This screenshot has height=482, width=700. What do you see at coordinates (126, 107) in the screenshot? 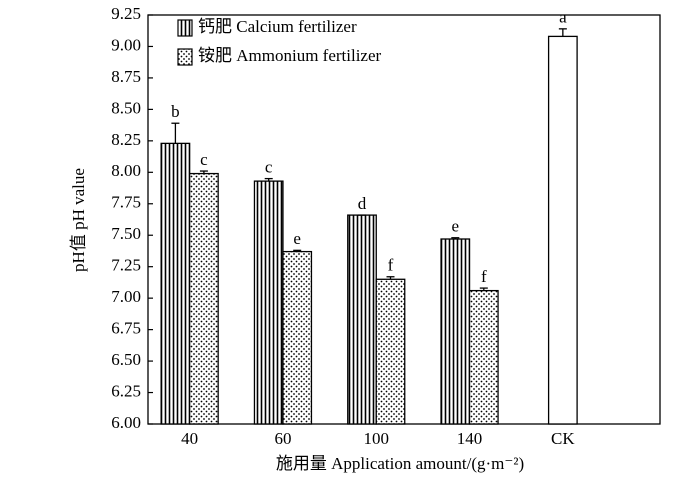
I see `y-tick-label: 8.50` at bounding box center [126, 107].